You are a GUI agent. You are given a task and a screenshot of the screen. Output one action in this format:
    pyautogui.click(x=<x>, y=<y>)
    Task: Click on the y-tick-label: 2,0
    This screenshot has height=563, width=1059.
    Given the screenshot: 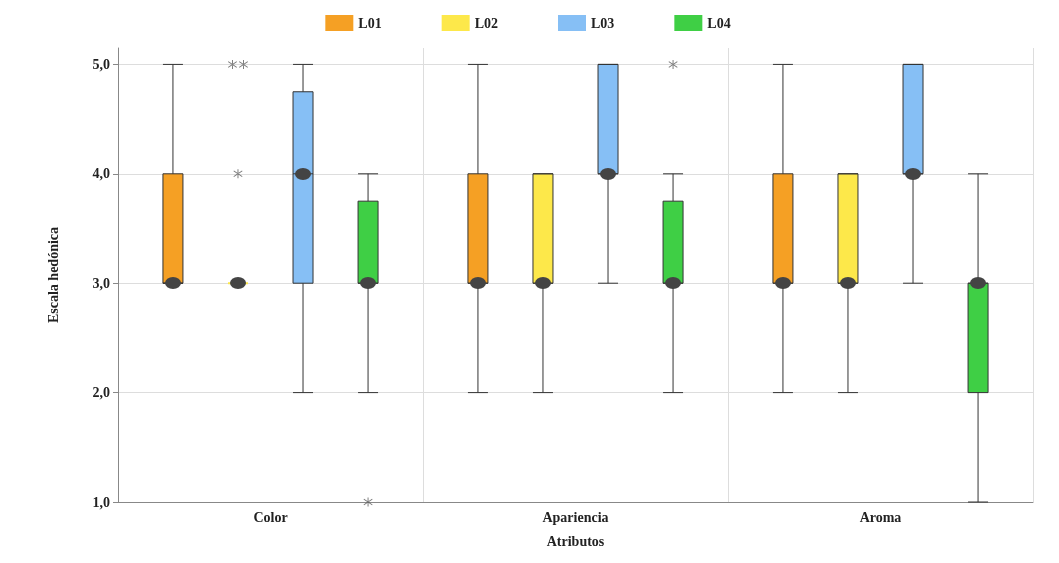 What is the action you would take?
    pyautogui.click(x=101, y=393)
    